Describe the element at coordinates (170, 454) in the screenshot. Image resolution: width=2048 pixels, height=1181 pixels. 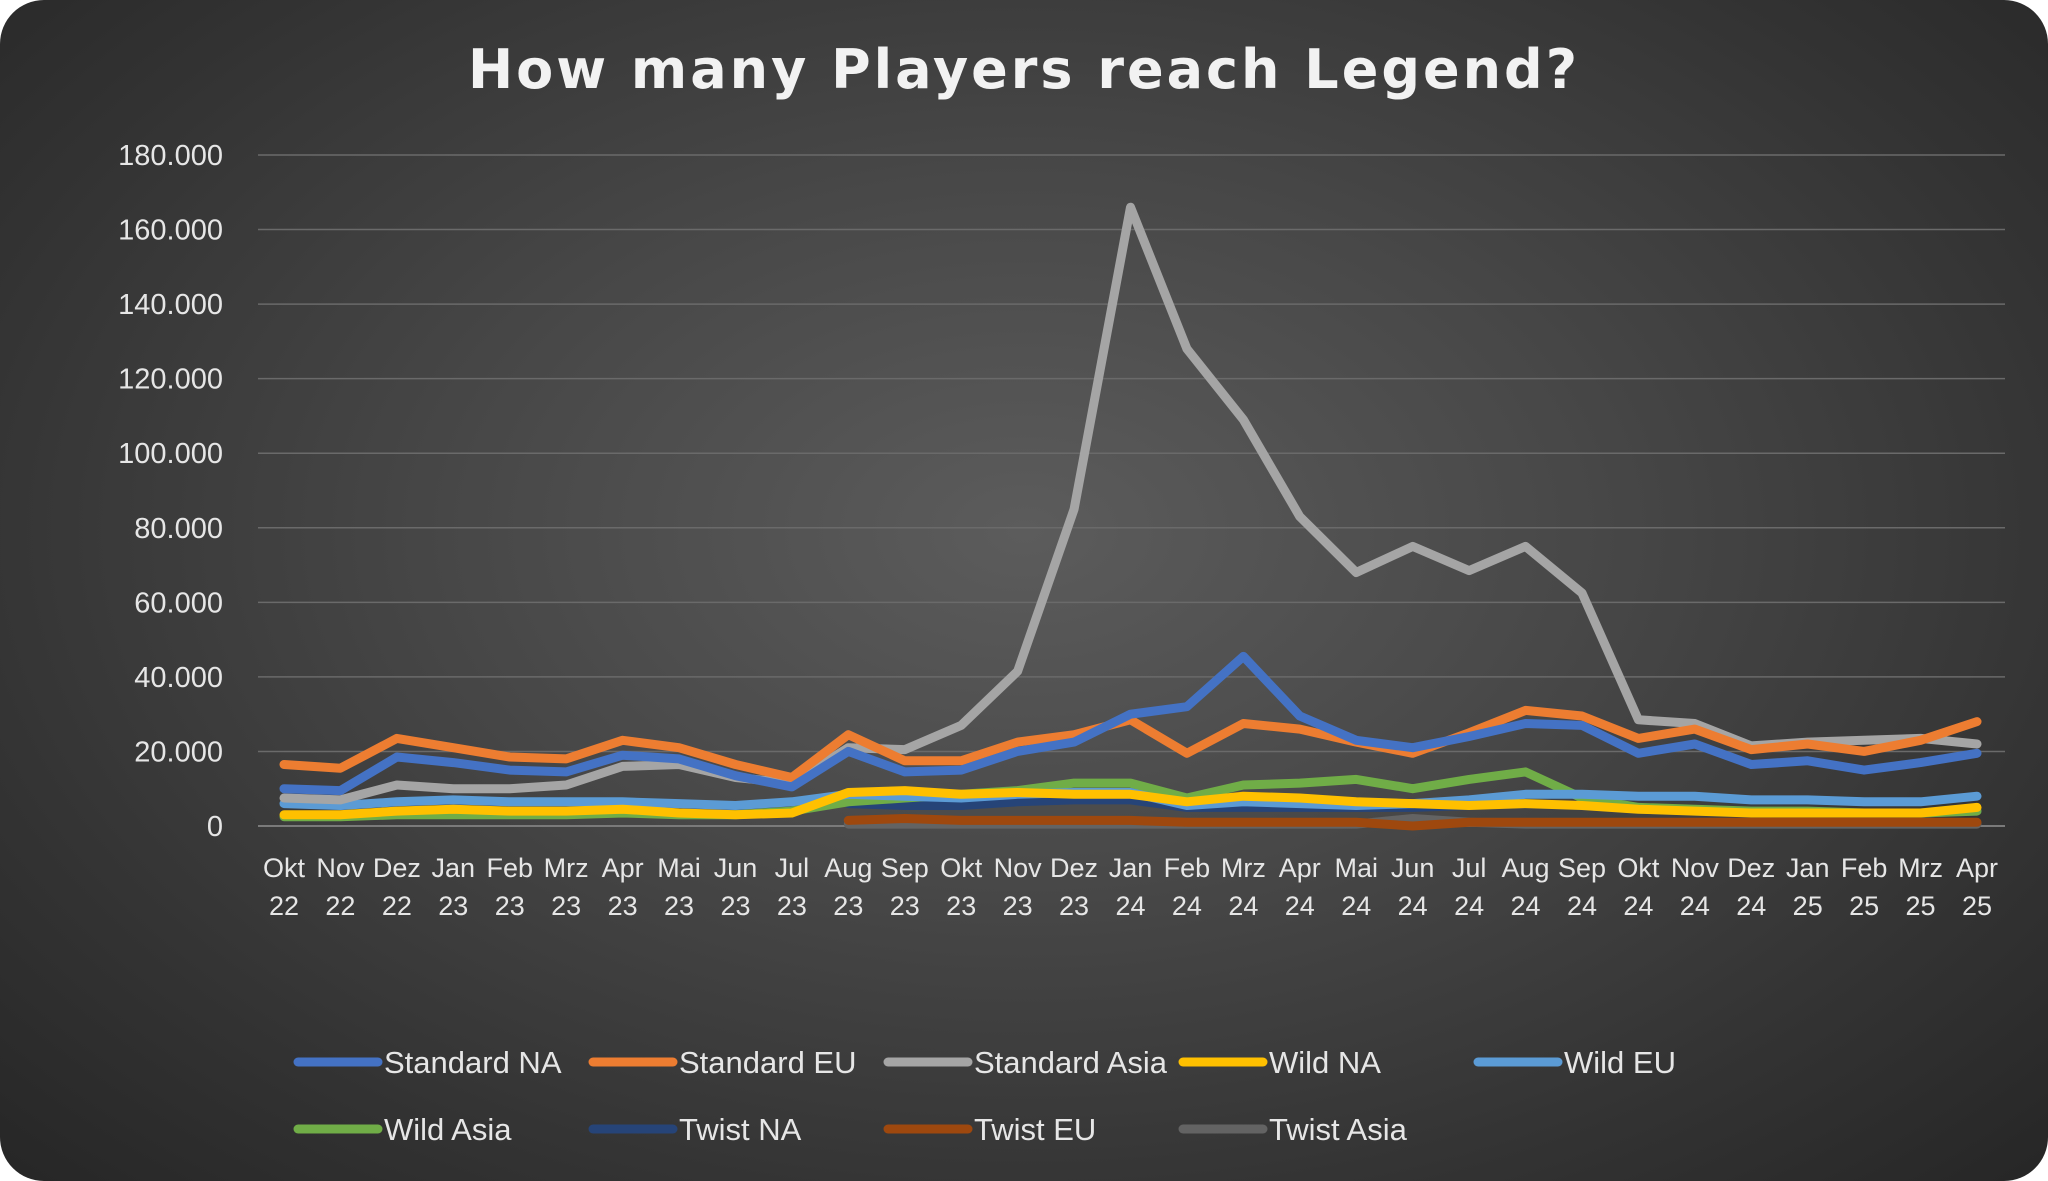
I see `y-tick-label: 100.000` at that location.